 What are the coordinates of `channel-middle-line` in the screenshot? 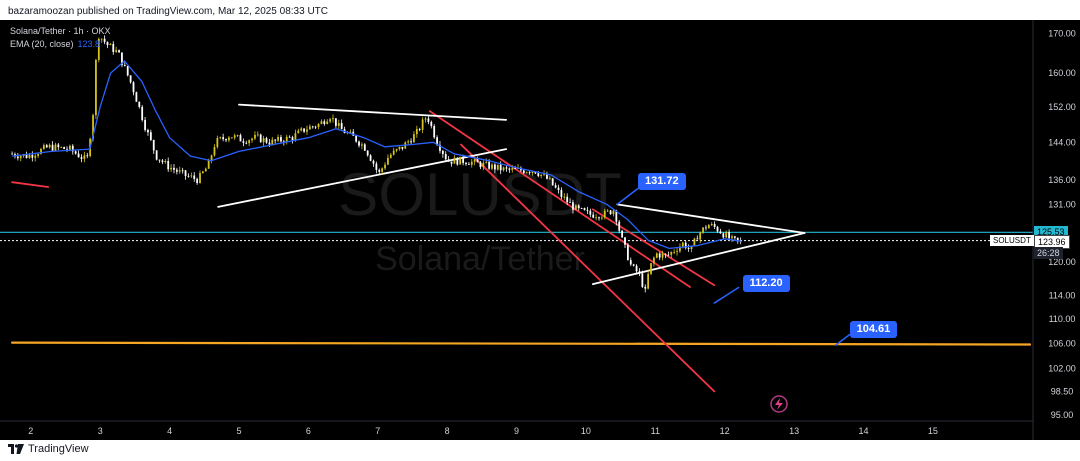 It's located at (653, 247).